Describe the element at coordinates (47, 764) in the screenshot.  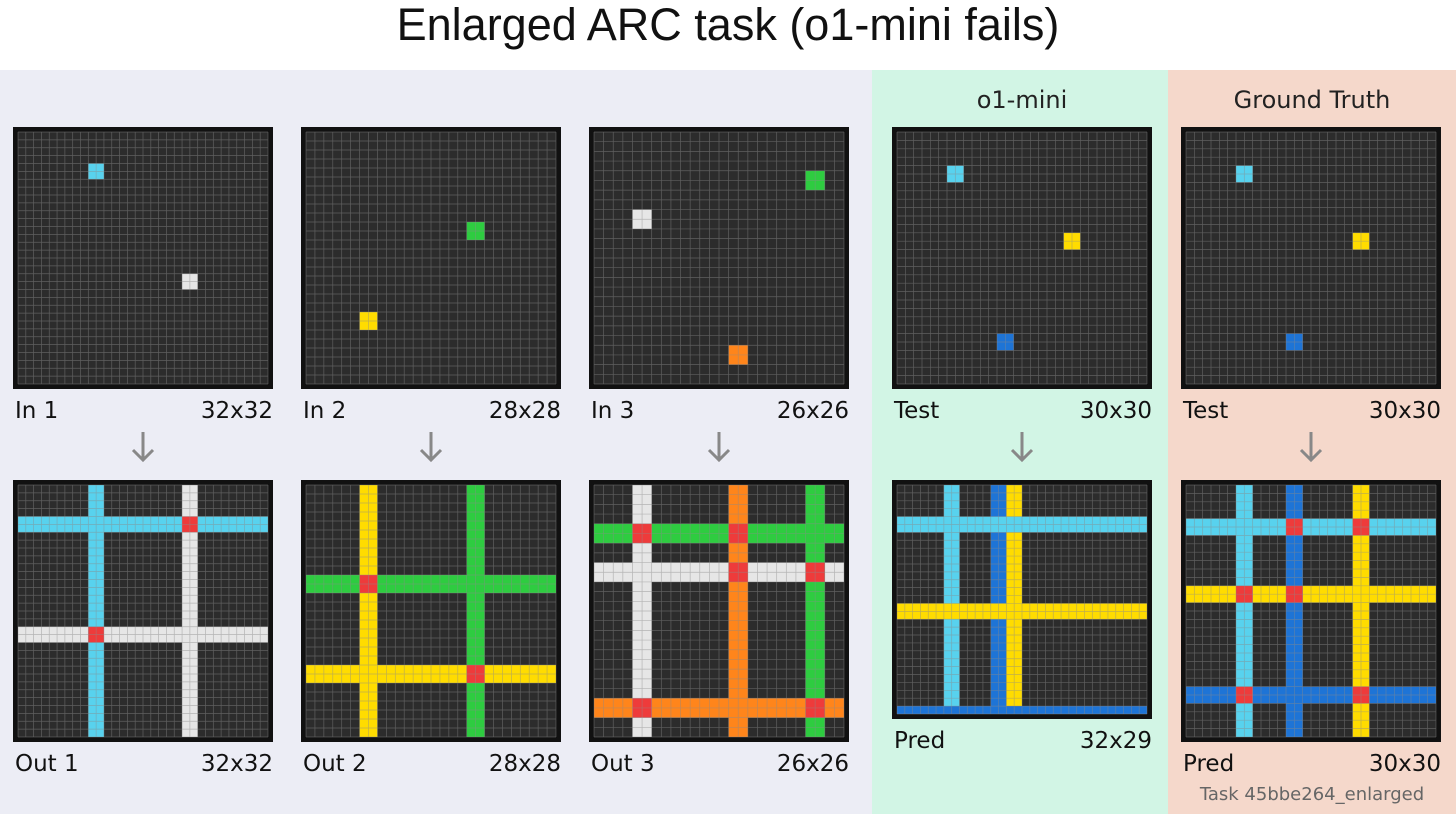
I see `grid-label: Out 1` at that location.